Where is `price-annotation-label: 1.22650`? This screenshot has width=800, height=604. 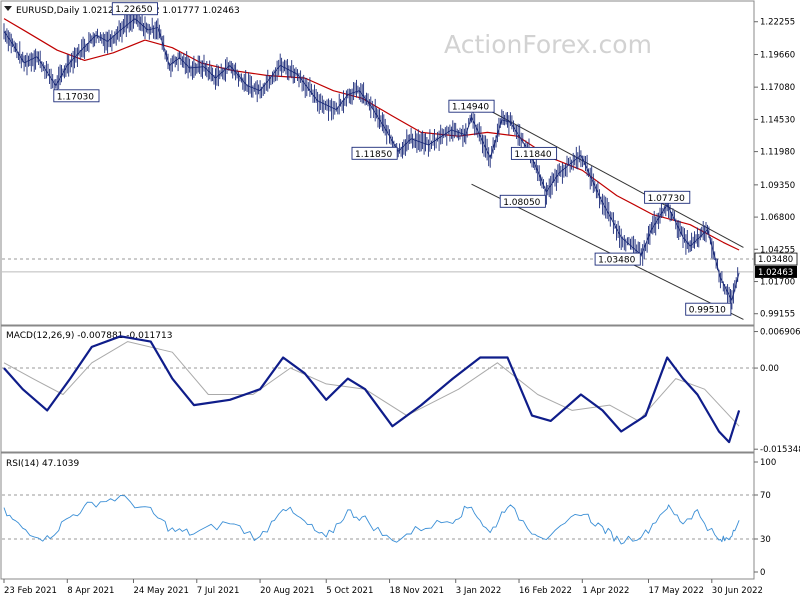 price-annotation-label: 1.22650 is located at coordinates (133, 10).